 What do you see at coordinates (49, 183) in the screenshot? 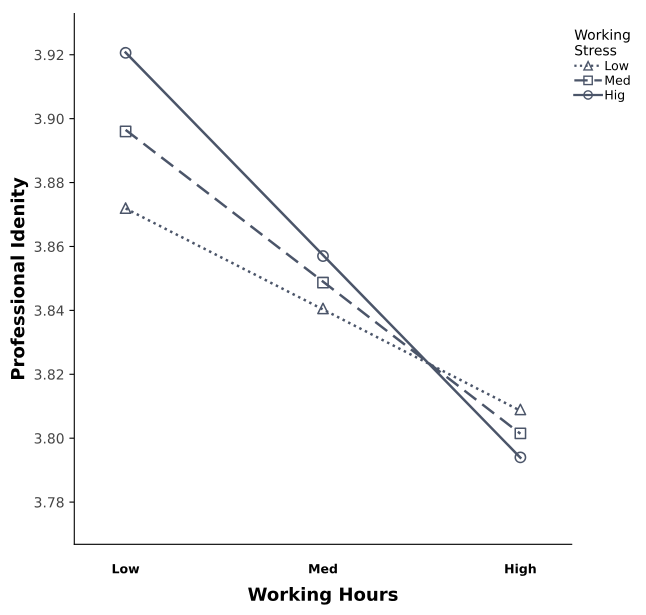
I see `y-tick-label: 3.88` at bounding box center [49, 183].